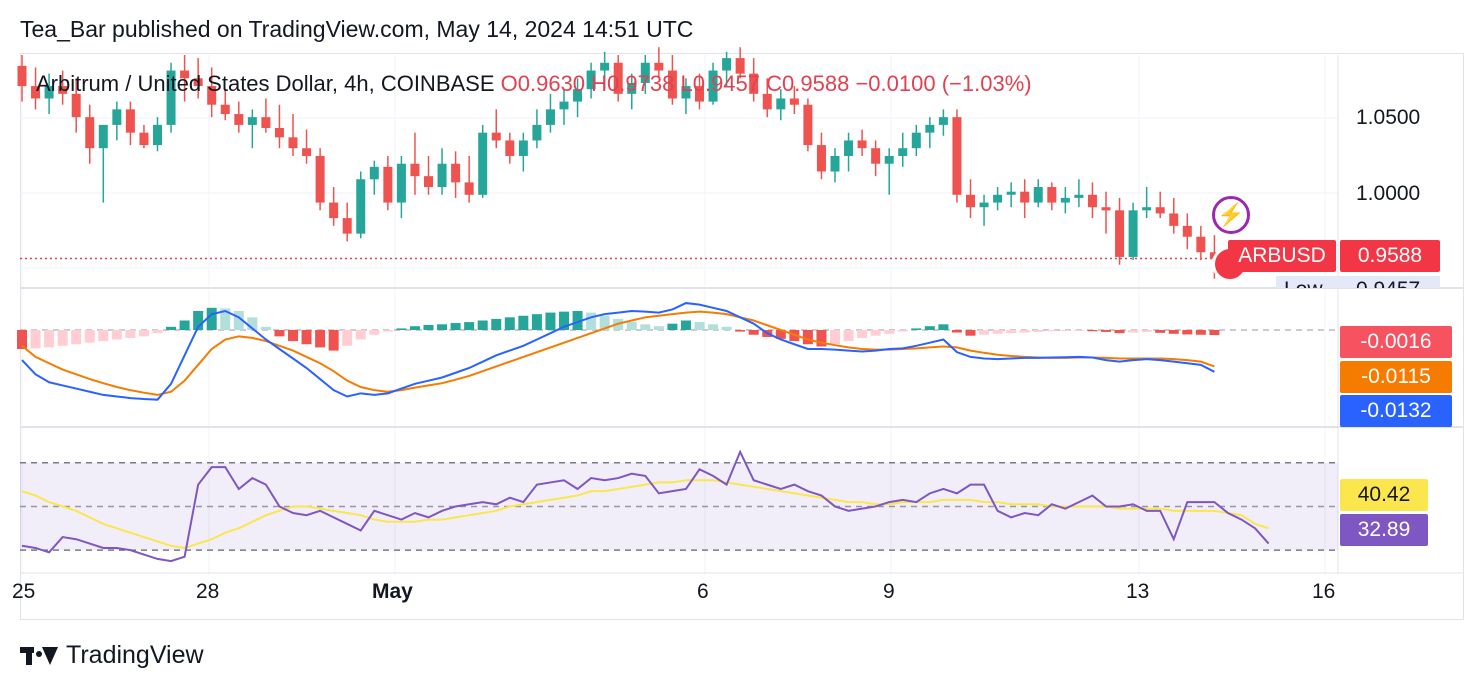 The height and width of the screenshot is (690, 1484). What do you see at coordinates (677, 351) in the screenshot?
I see `macd-pane` at bounding box center [677, 351].